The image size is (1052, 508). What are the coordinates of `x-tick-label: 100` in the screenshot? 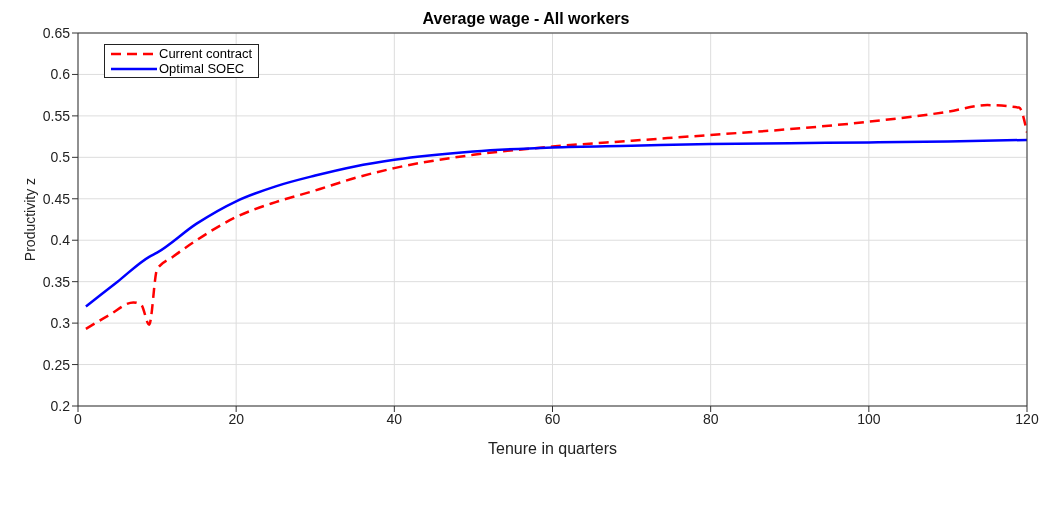 It's located at (869, 418).